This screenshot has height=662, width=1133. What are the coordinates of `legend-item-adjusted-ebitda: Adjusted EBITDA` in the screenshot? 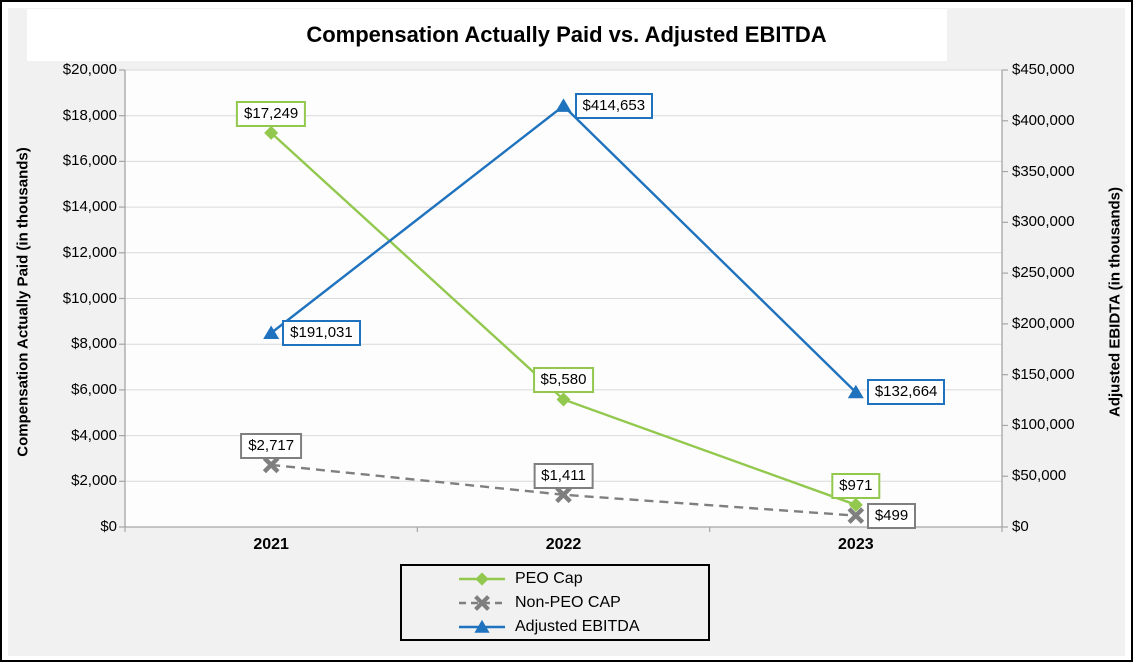 It's located at (555, 627).